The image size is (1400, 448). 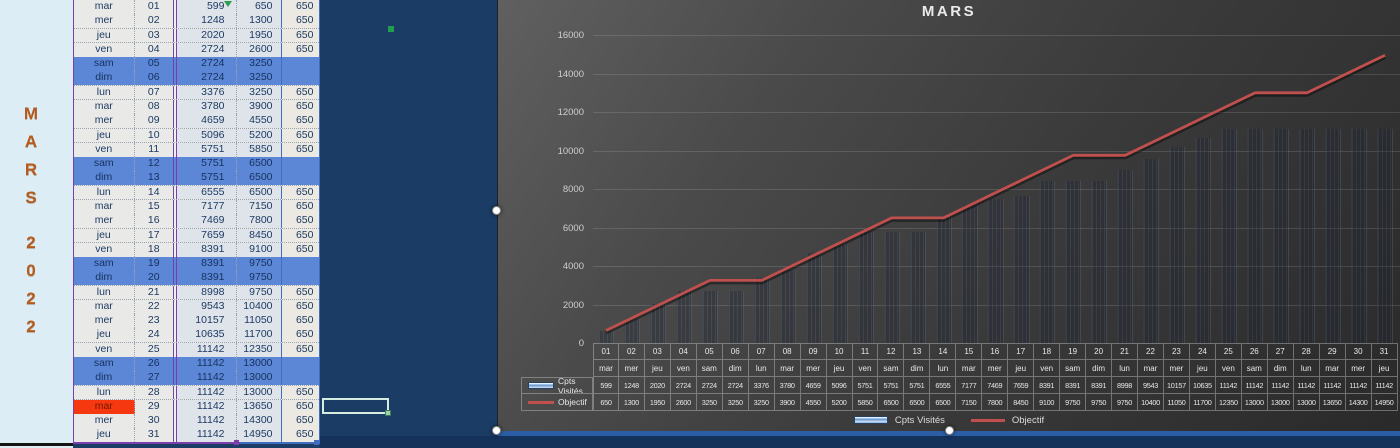 I want to click on day-number-cell: 04, so click(x=153, y=49).